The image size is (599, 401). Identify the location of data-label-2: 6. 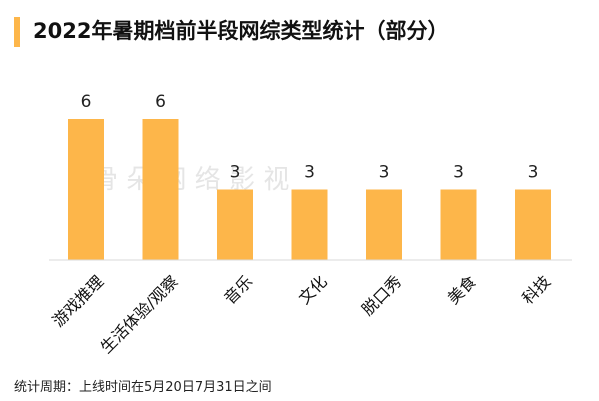
(160, 102).